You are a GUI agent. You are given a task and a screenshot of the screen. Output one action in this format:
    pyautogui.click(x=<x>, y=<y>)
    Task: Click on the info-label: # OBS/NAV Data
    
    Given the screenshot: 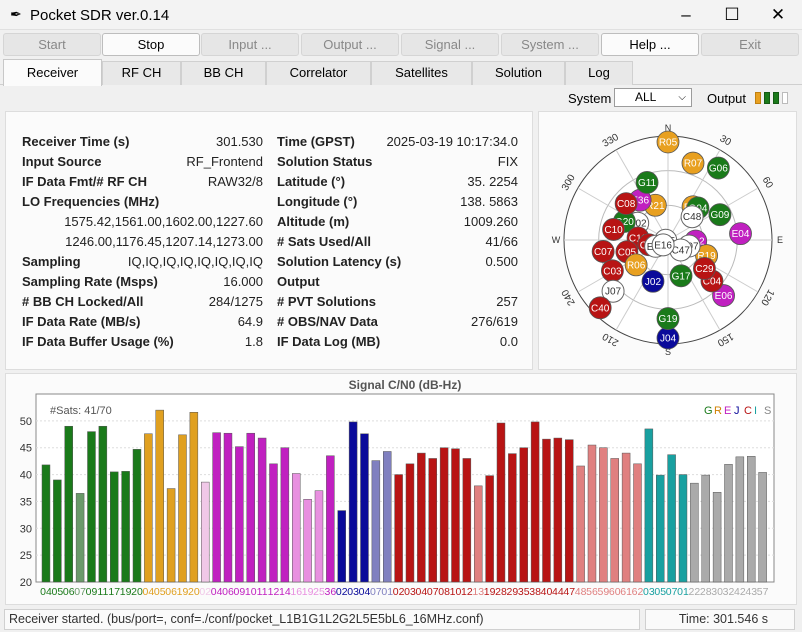 What is the action you would take?
    pyautogui.click(x=327, y=321)
    